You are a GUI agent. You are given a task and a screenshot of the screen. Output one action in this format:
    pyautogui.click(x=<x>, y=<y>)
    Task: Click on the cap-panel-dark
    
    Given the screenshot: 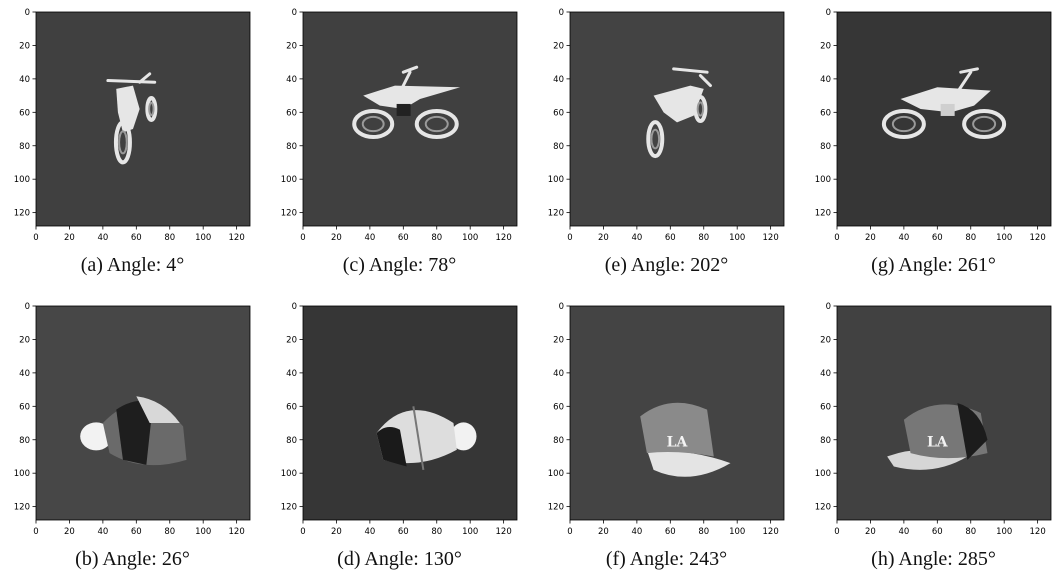 What is the action you would take?
    pyautogui.click(x=391, y=447)
    